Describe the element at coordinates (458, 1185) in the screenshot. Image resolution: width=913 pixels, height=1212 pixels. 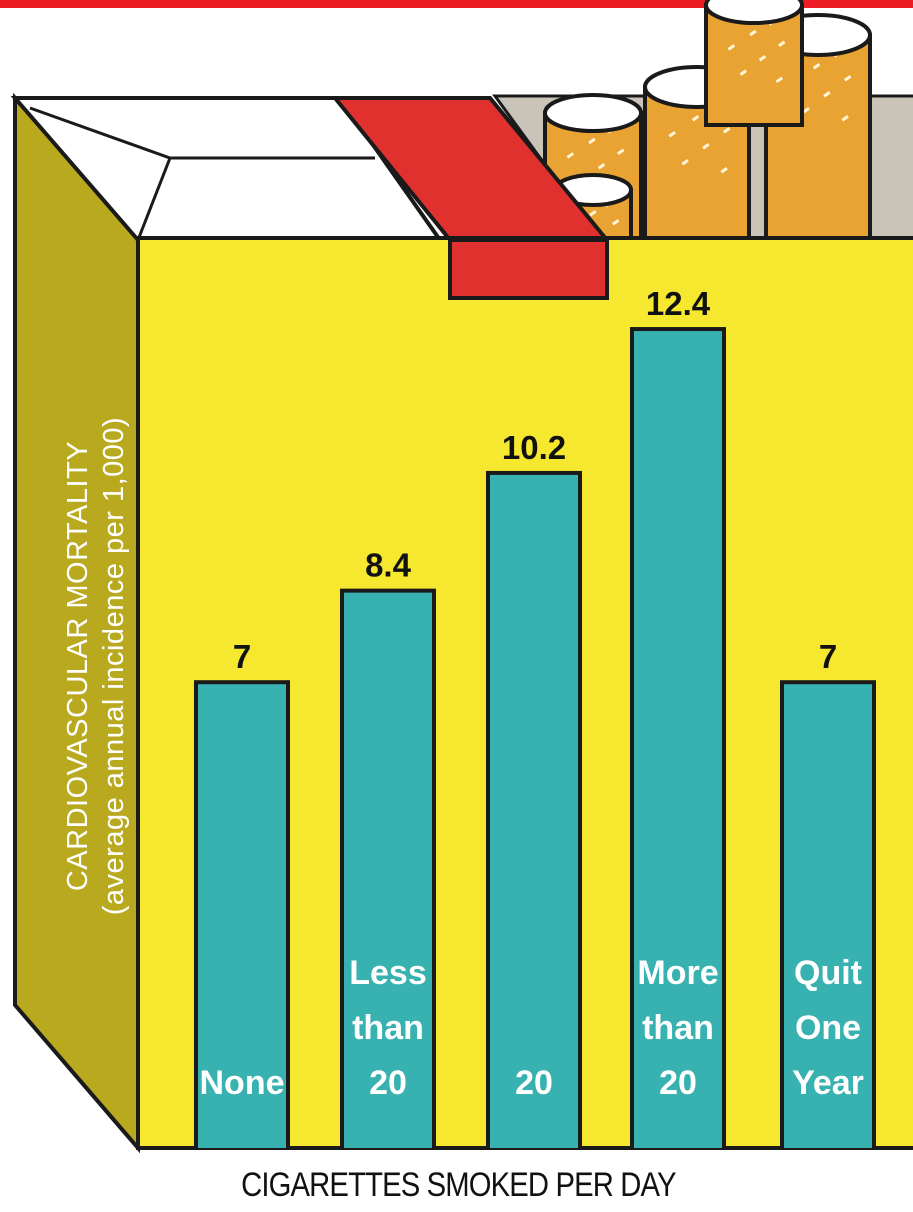
I see `x-axis-label: CIGARETTES SMOKED PER DAY` at that location.